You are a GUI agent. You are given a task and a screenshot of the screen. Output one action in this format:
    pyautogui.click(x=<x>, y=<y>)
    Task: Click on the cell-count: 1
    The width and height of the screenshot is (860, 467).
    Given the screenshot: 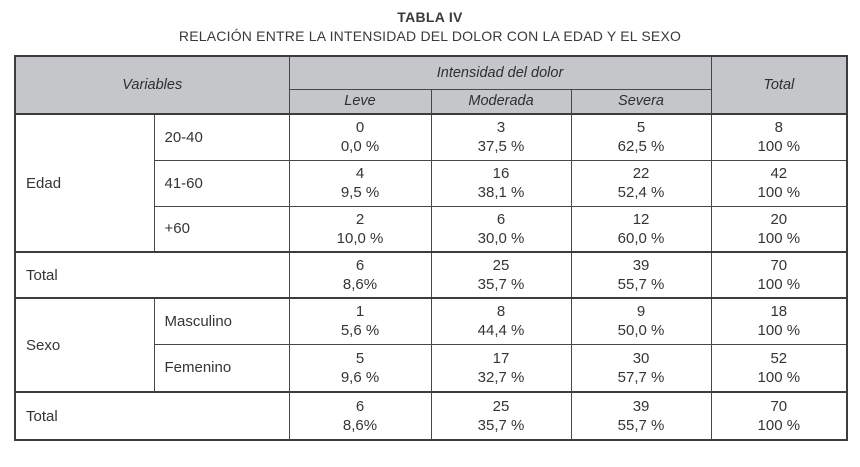 What is the action you would take?
    pyautogui.click(x=360, y=312)
    